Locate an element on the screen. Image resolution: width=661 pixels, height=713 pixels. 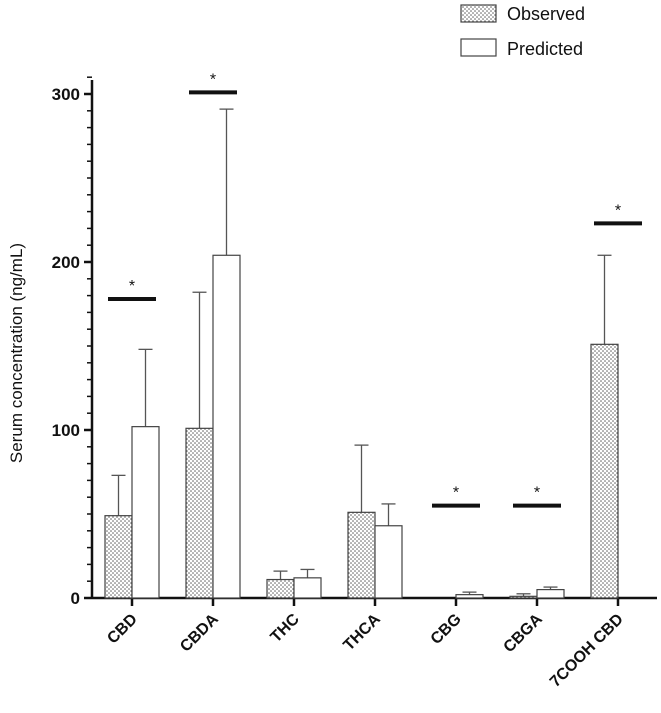
x-category-label: THCA is located at coordinates (362, 632).